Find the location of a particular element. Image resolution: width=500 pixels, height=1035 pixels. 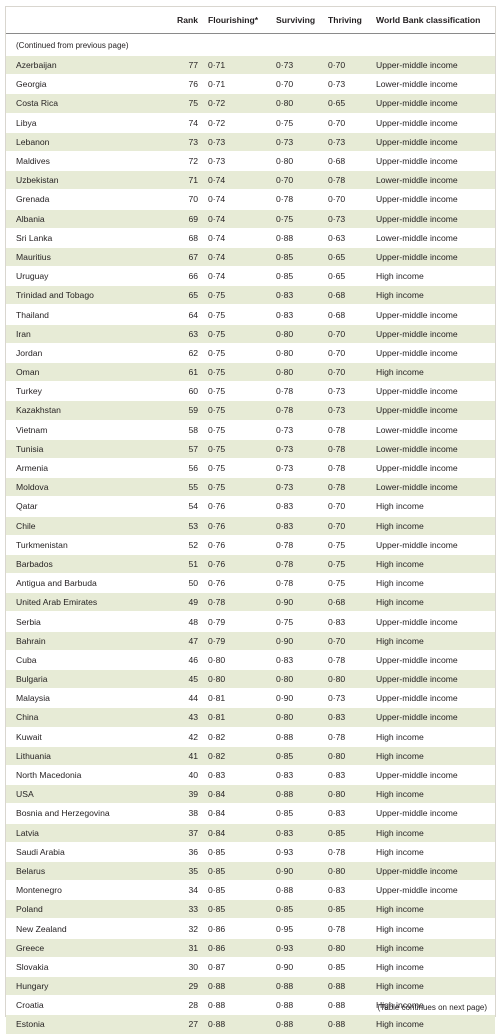

cell-surviving: 0·80 is located at coordinates (300, 717).